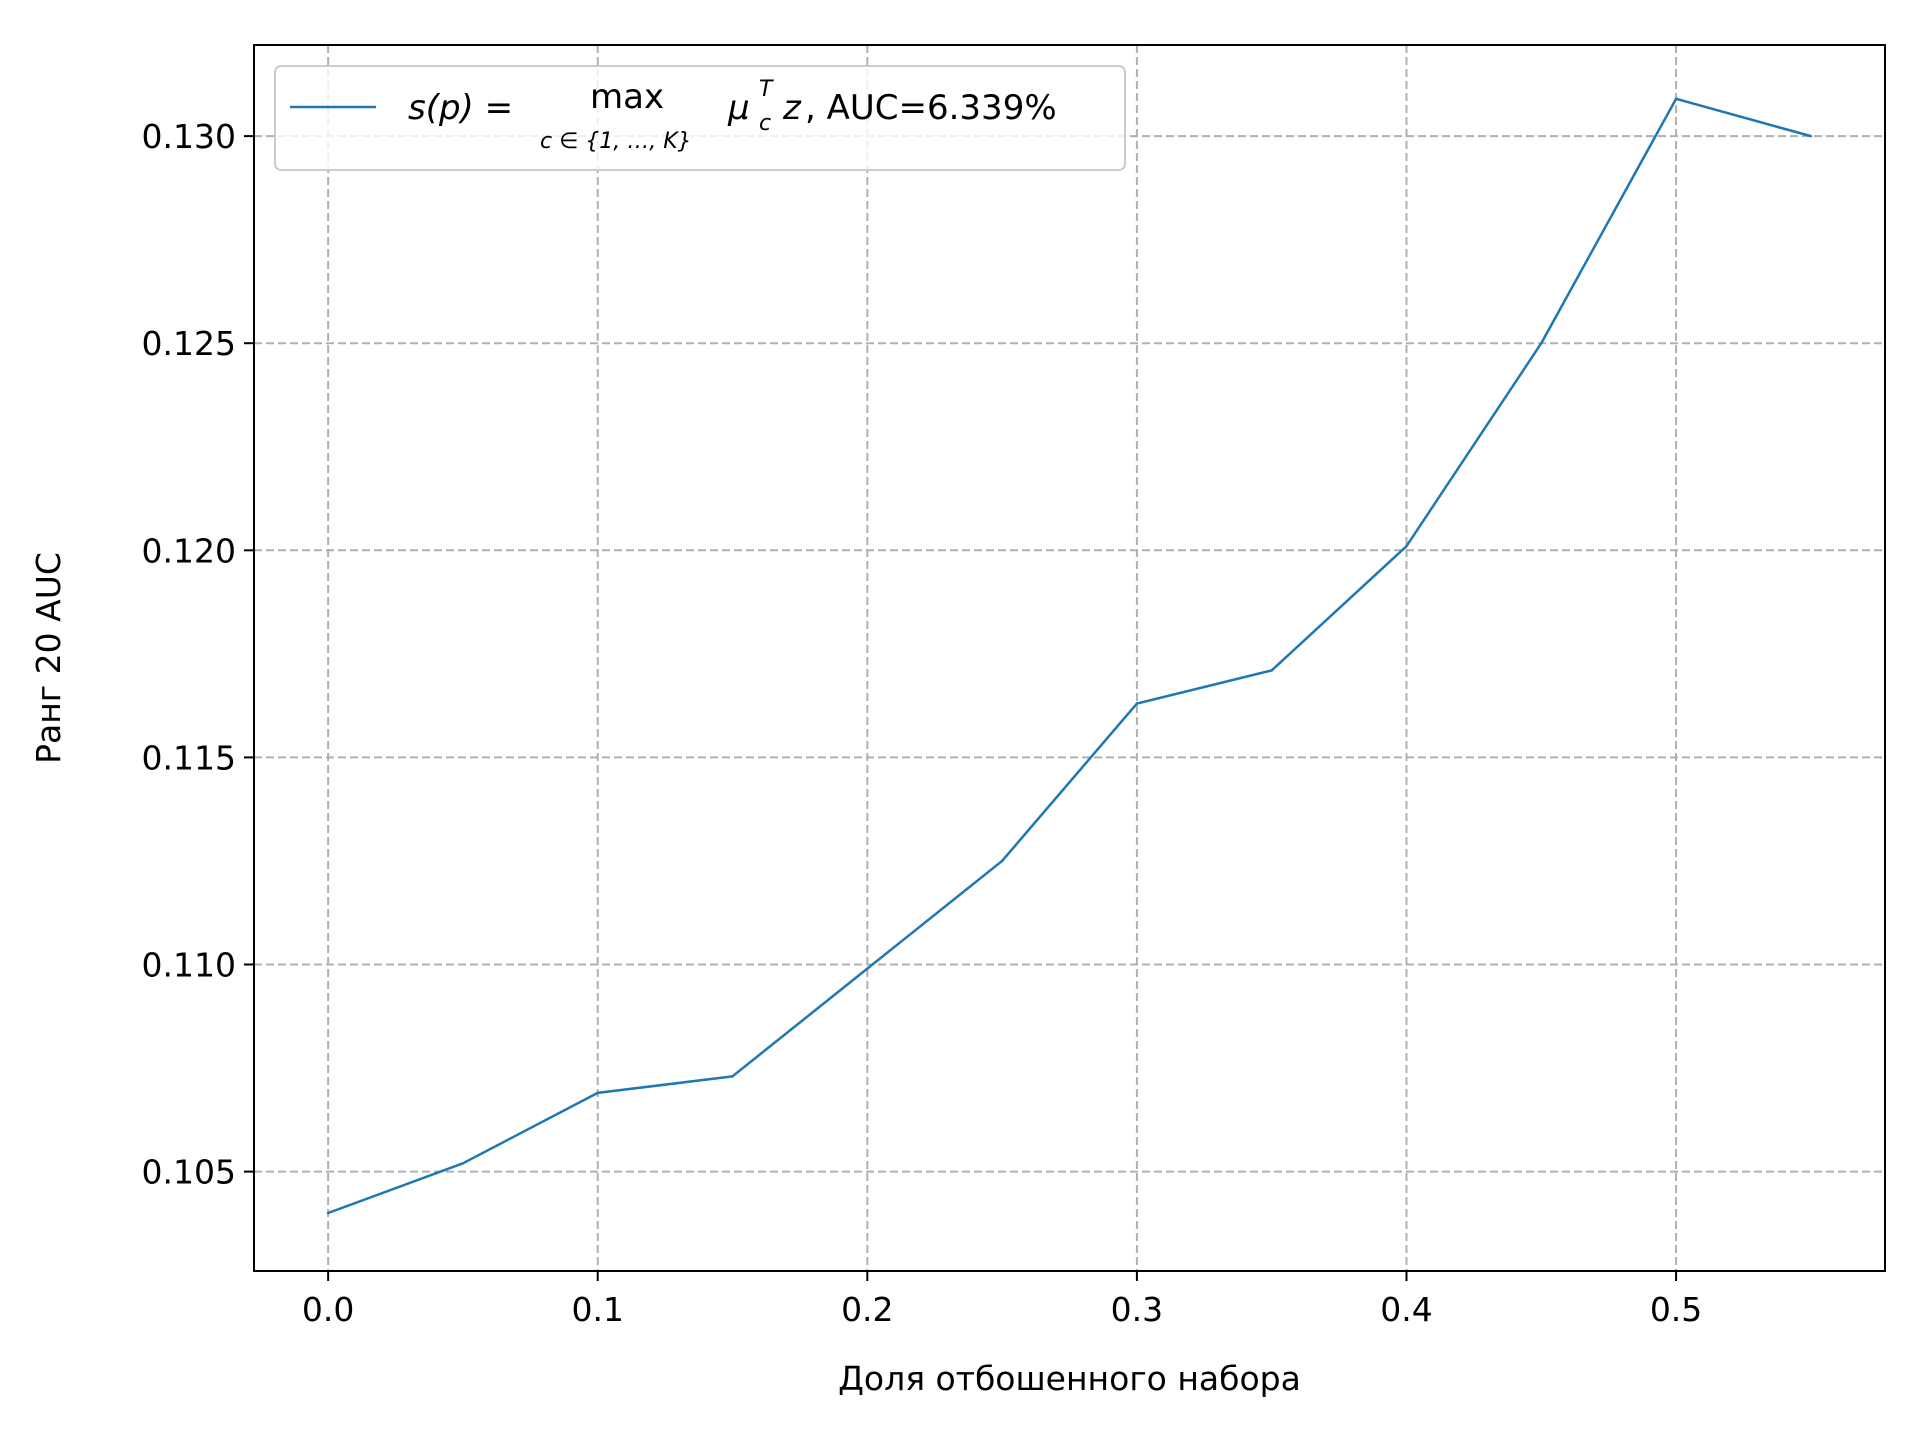 Image resolution: width=1920 pixels, height=1440 pixels. Describe the element at coordinates (460, 108) in the screenshot. I see `legend-lhs: s(p) =` at that location.